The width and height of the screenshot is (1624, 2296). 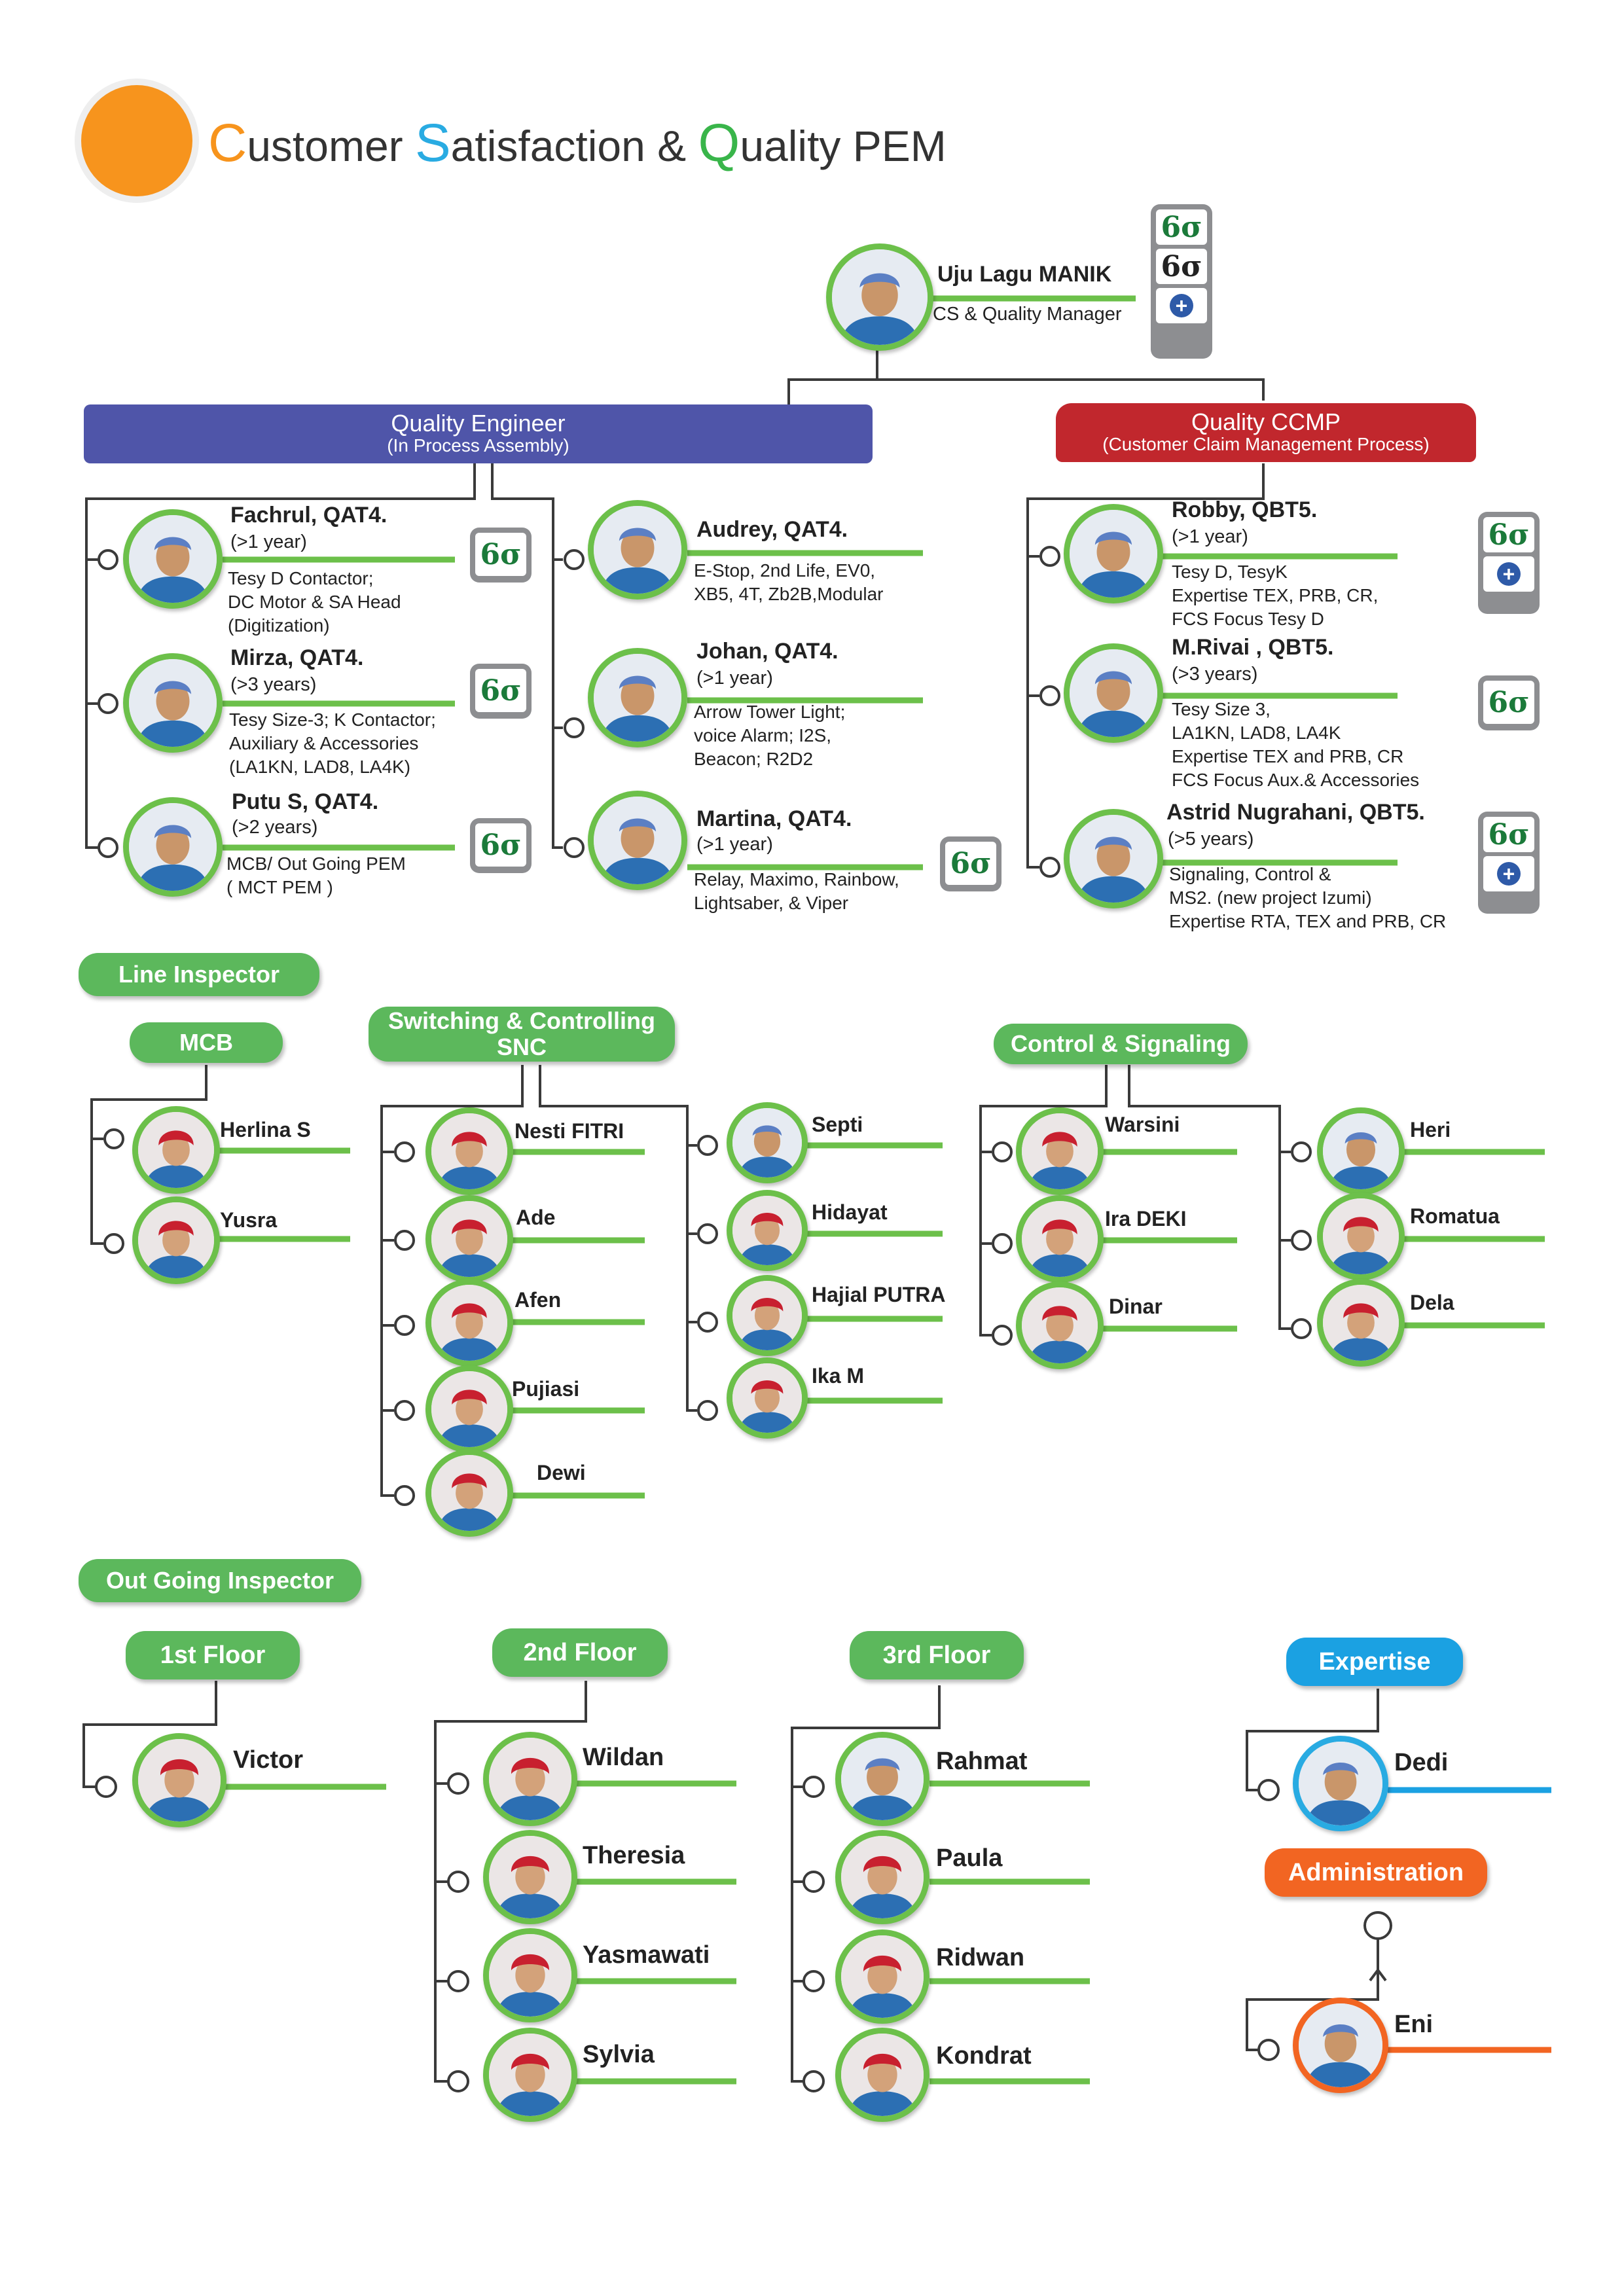 What do you see at coordinates (538, 1300) in the screenshot?
I see `member-name: Afen` at bounding box center [538, 1300].